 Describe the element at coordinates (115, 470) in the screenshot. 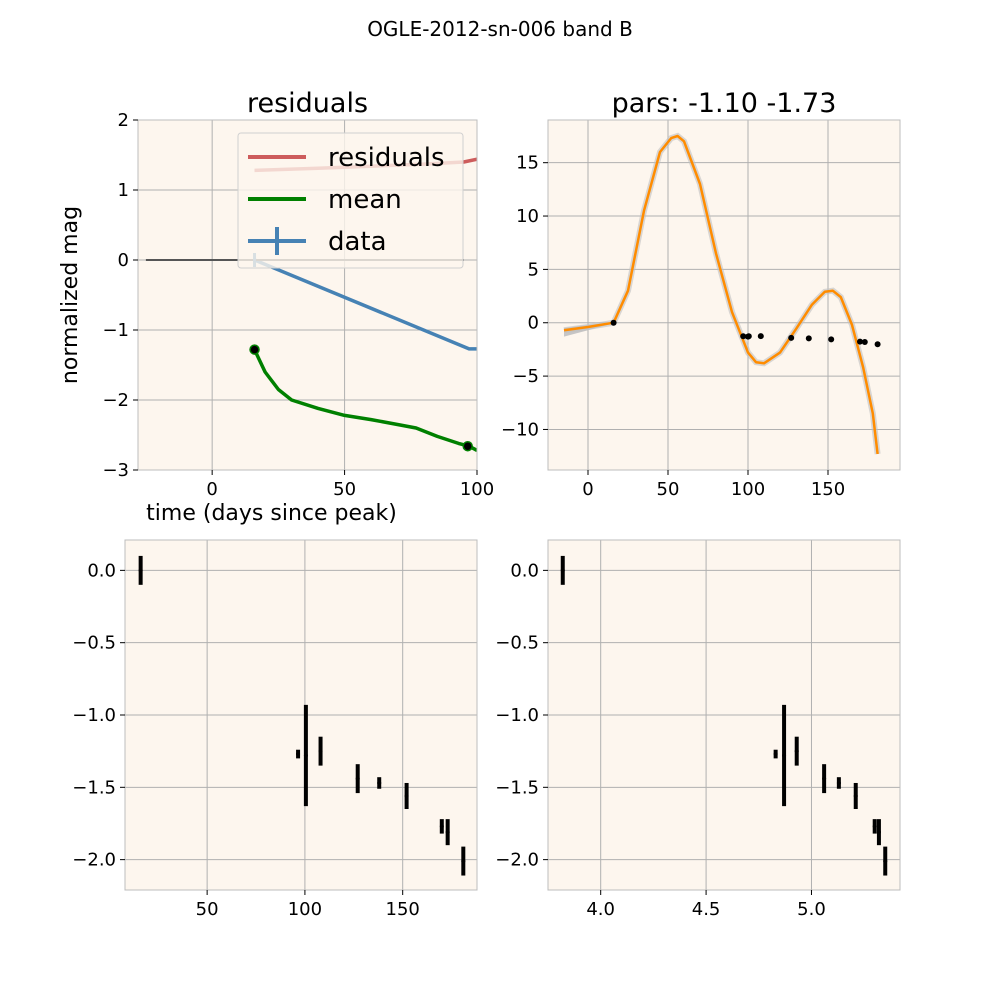

I see `y-tick-label: −3` at that location.